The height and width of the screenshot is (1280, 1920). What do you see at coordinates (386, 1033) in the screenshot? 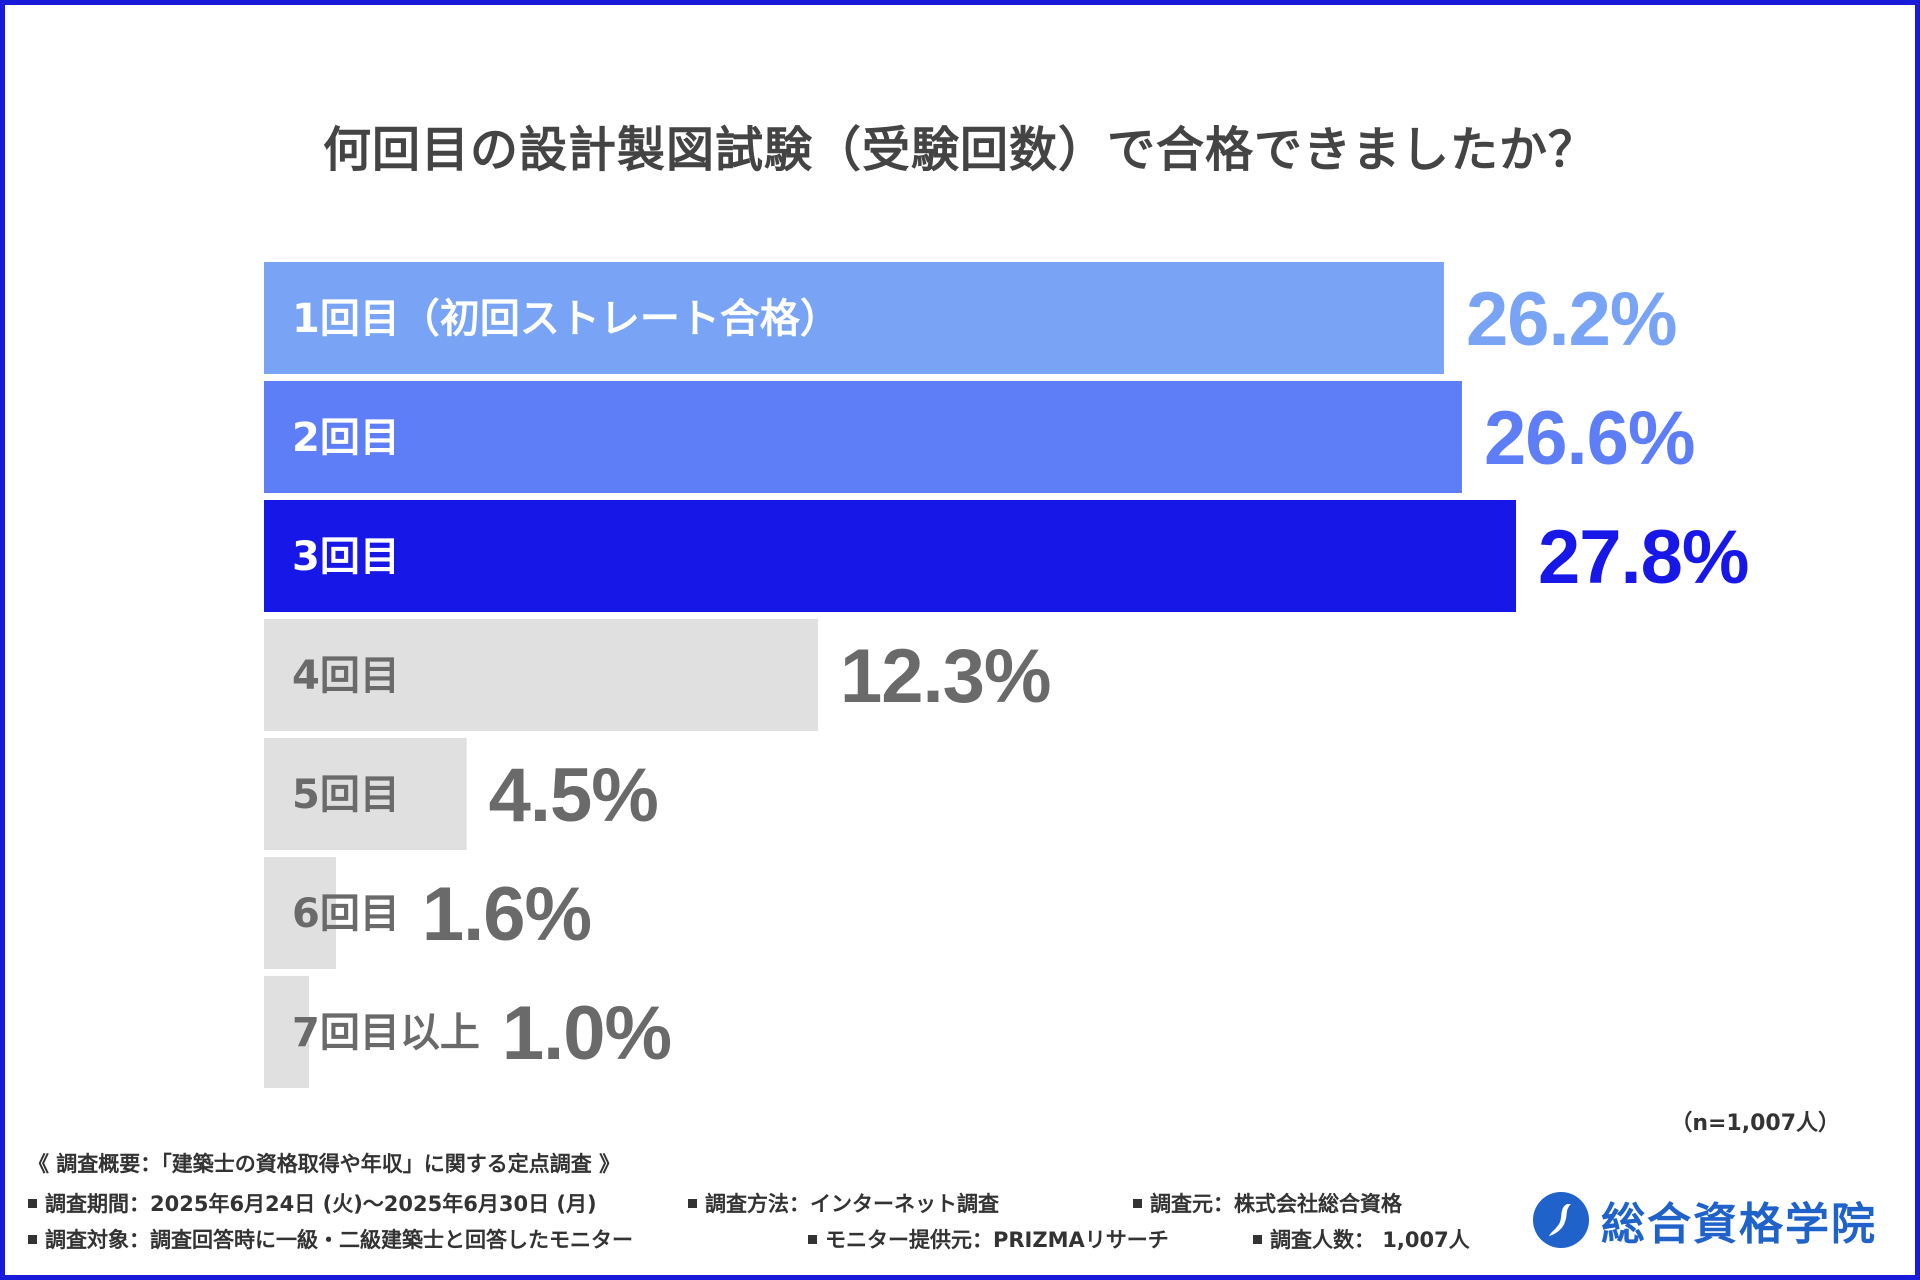
I see `bar-label-7: 7回目以上` at bounding box center [386, 1033].